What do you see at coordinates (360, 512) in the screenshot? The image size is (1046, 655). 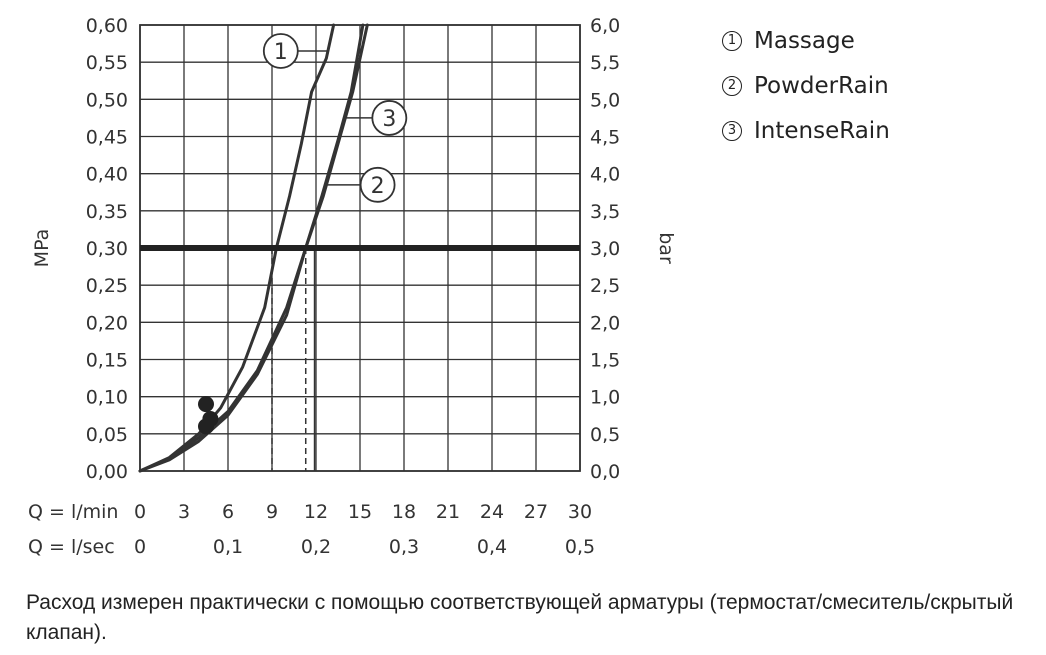 I see `x-lmin-tick-label: 15` at bounding box center [360, 512].